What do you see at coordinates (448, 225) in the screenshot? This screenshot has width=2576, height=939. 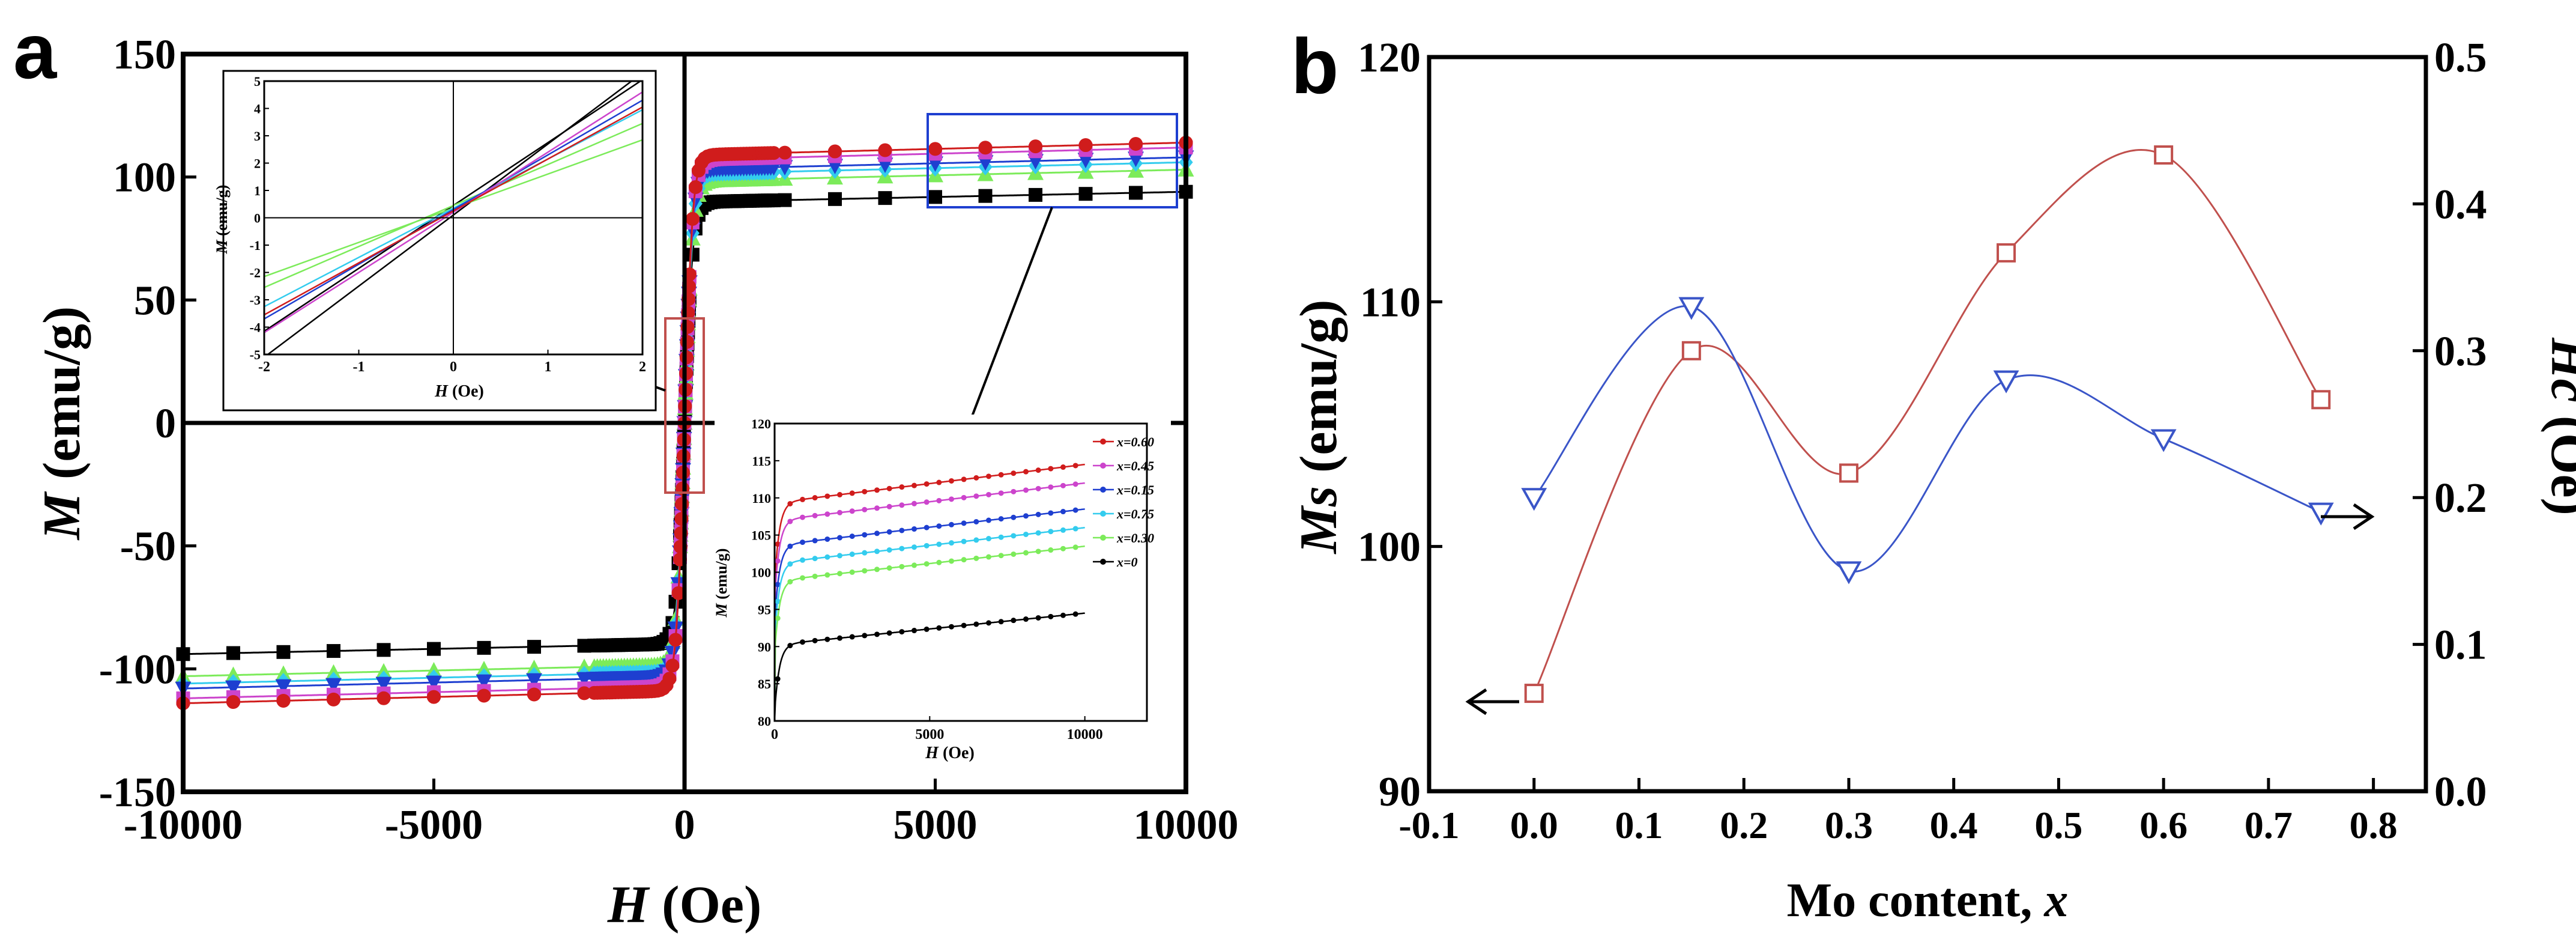 I see `inset-low-ticks: -2 -1 0 1 2 -5 -4 -3 -2 -1 0 1 2 3 4 5` at bounding box center [448, 225].